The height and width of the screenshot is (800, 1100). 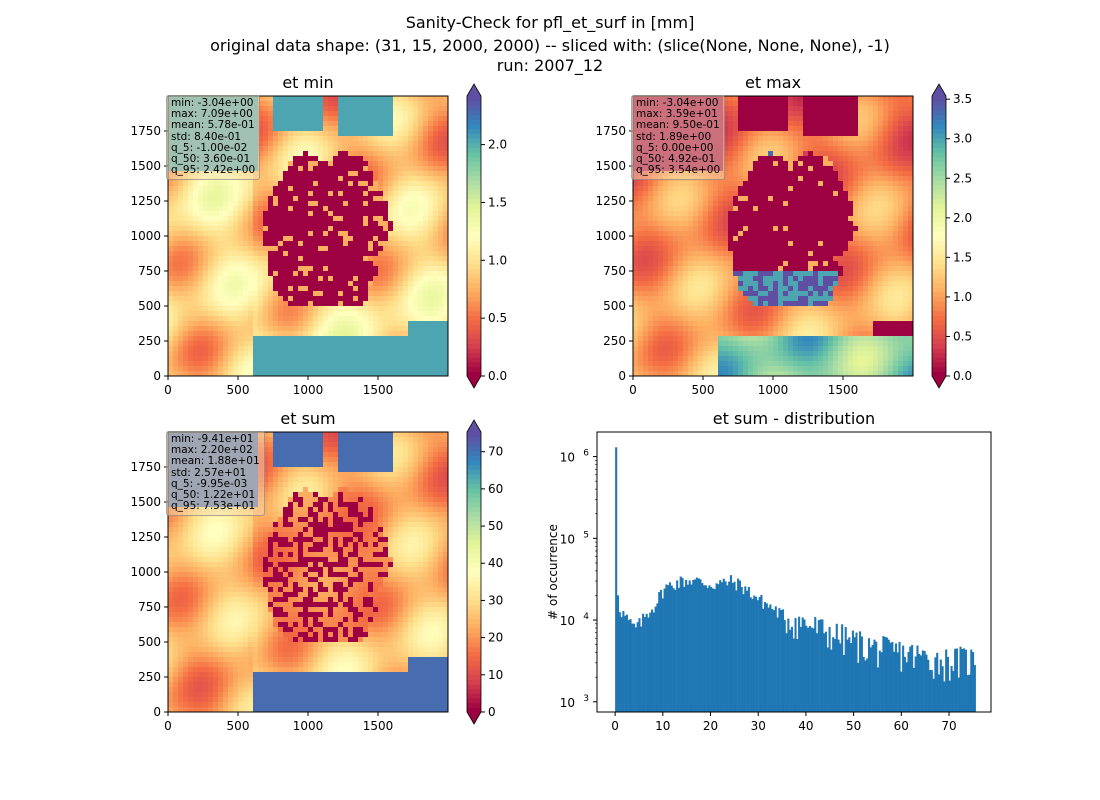 What do you see at coordinates (474, 382) in the screenshot?
I see `colorbar-extend-min` at bounding box center [474, 382].